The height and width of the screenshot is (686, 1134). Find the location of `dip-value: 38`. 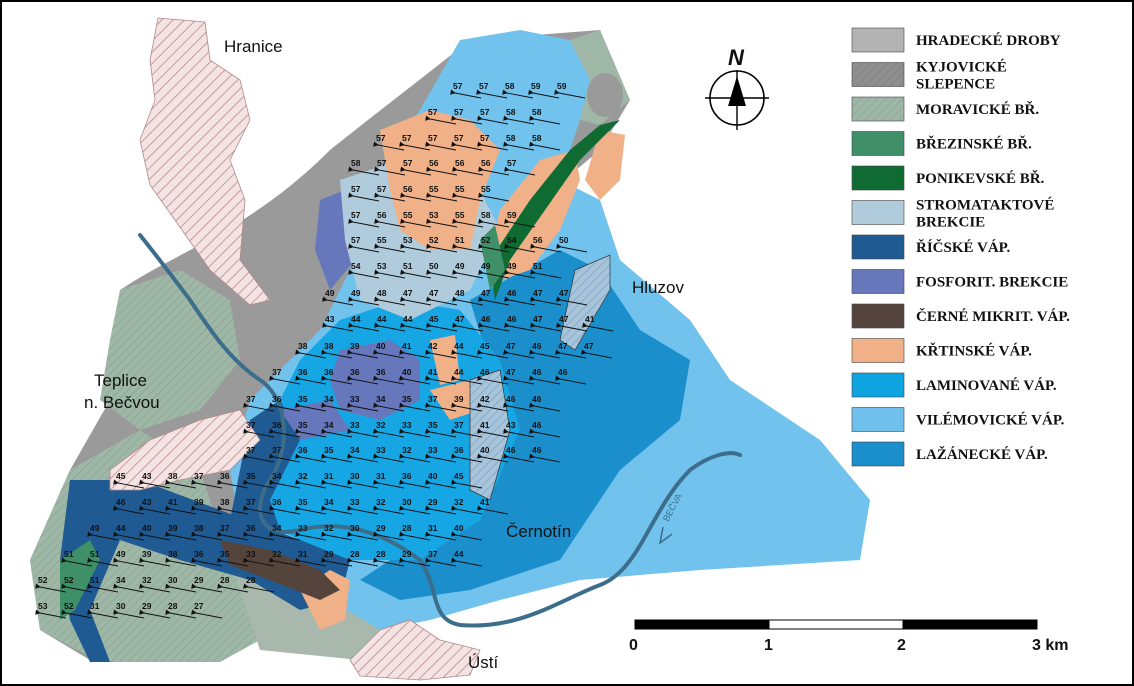

dip-value: 38 is located at coordinates (303, 346).